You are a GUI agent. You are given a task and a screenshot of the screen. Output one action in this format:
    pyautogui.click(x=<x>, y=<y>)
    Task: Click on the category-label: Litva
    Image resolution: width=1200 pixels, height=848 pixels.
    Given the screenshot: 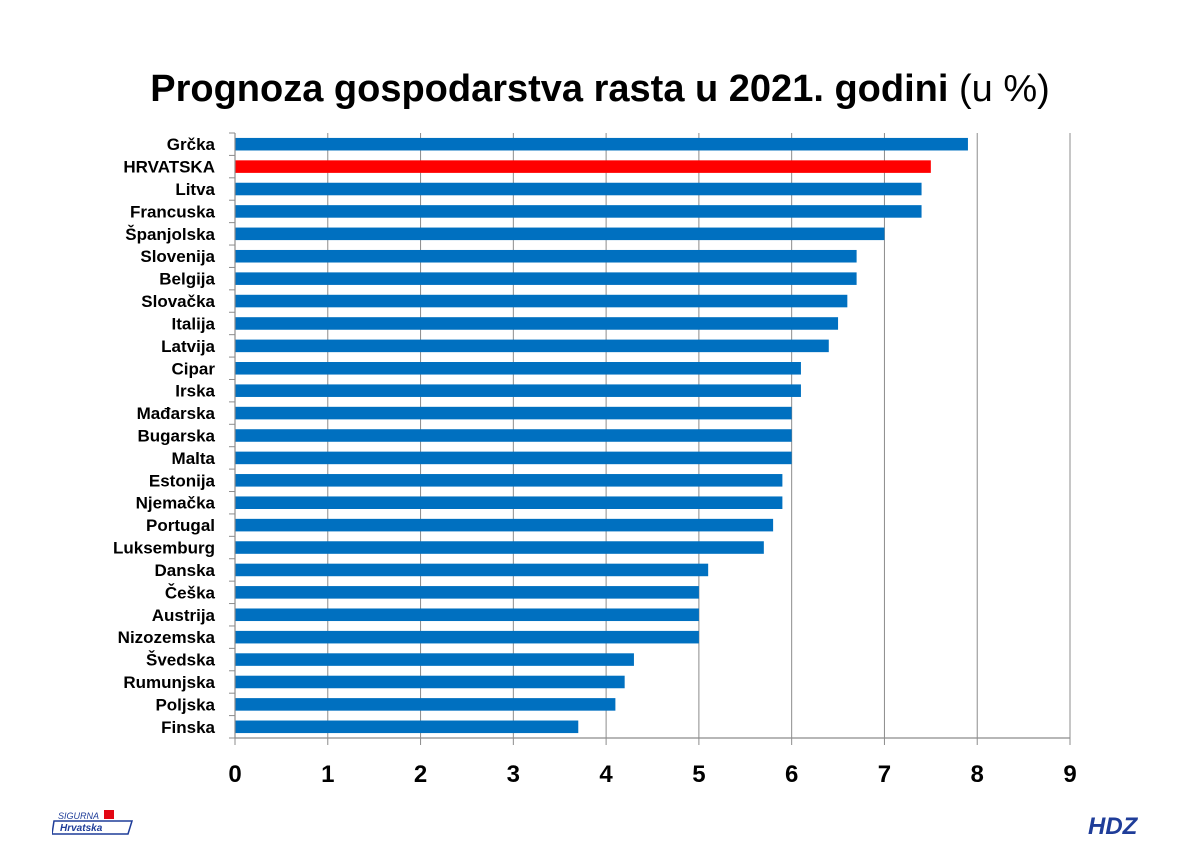 What is the action you would take?
    pyautogui.click(x=195, y=189)
    